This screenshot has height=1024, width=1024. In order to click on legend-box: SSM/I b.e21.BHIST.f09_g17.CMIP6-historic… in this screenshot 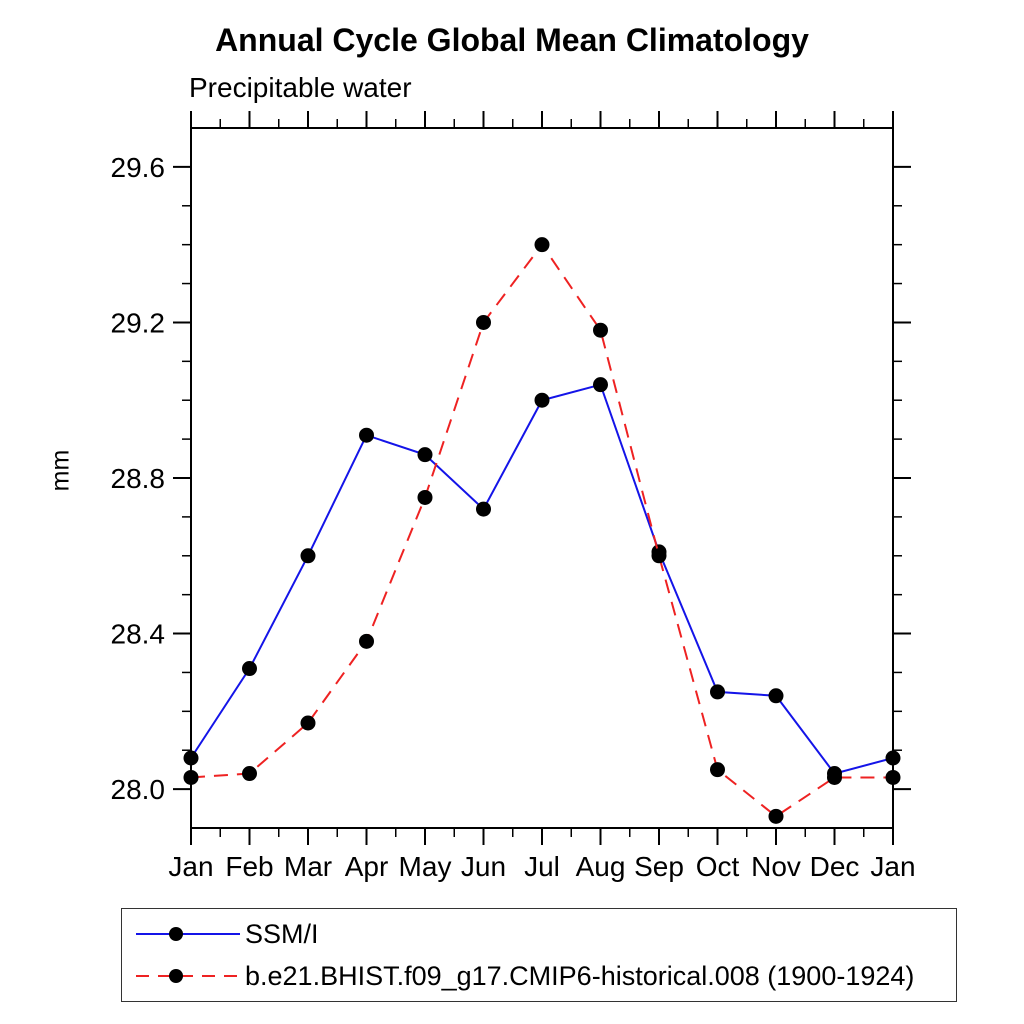, I will do `click(539, 955)`.